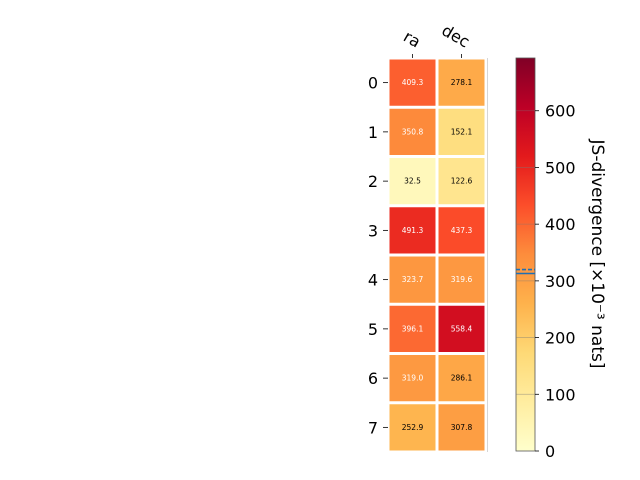 This screenshot has height=480, width=640. What do you see at coordinates (560, 338) in the screenshot?
I see `colorbar-tick-label: 200` at bounding box center [560, 338].